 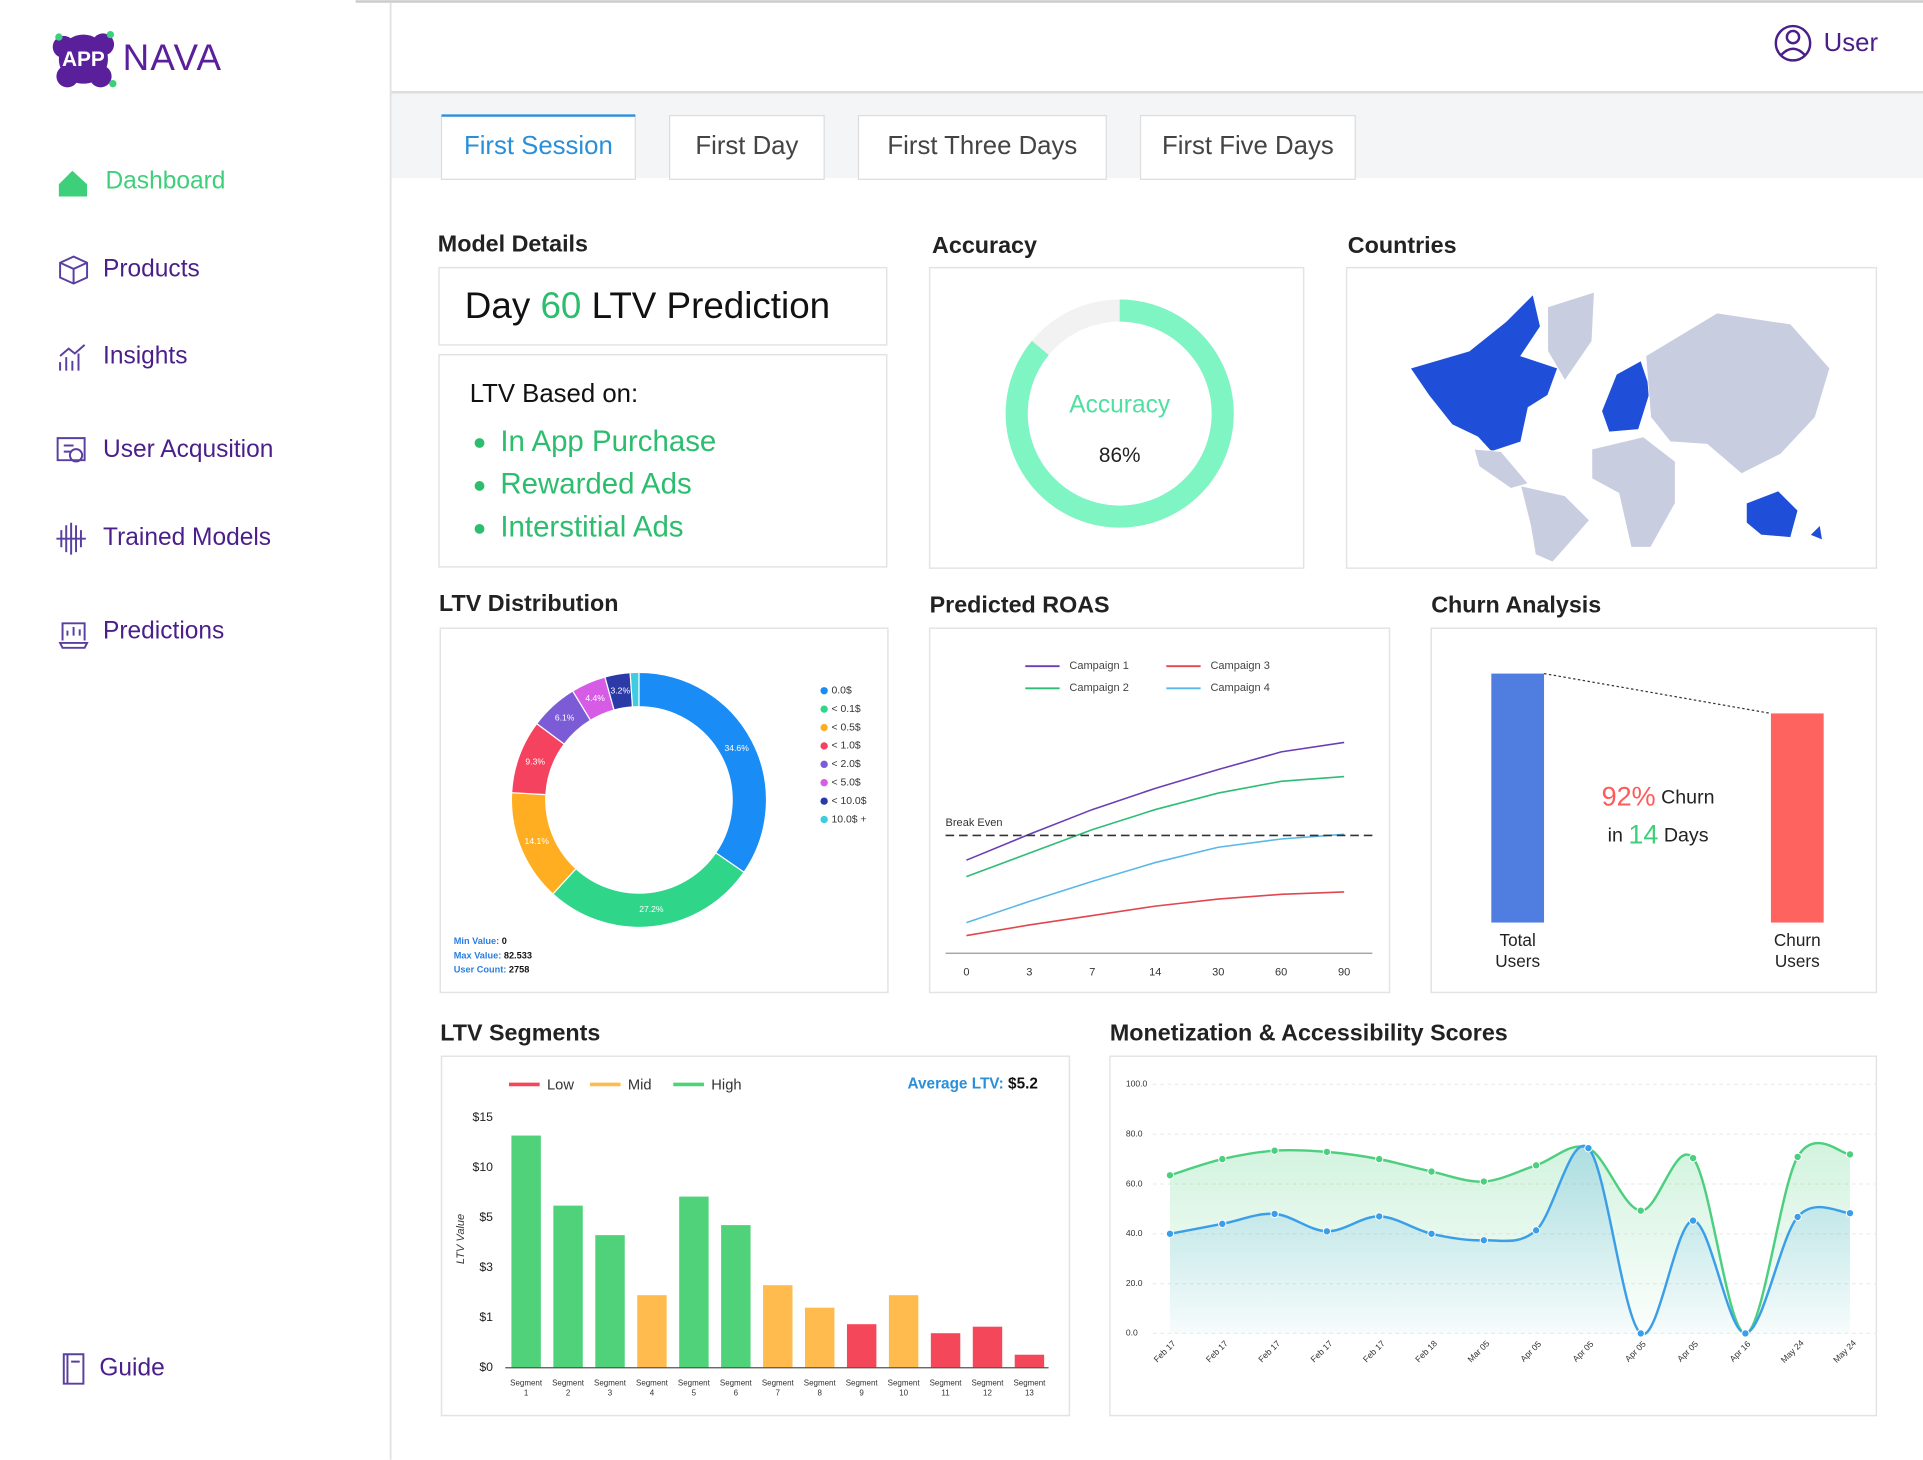 I want to click on map-australia, so click(x=1772, y=514).